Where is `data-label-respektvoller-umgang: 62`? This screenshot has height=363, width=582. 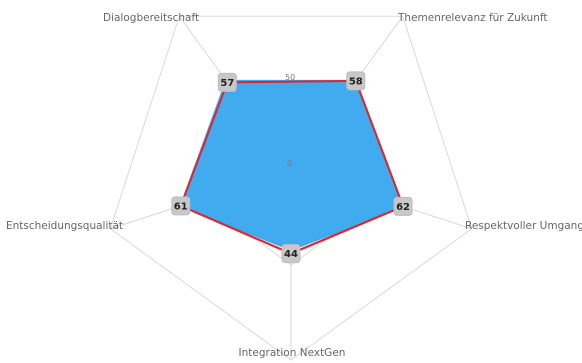 data-label-respektvoller-umgang: 62 is located at coordinates (403, 206).